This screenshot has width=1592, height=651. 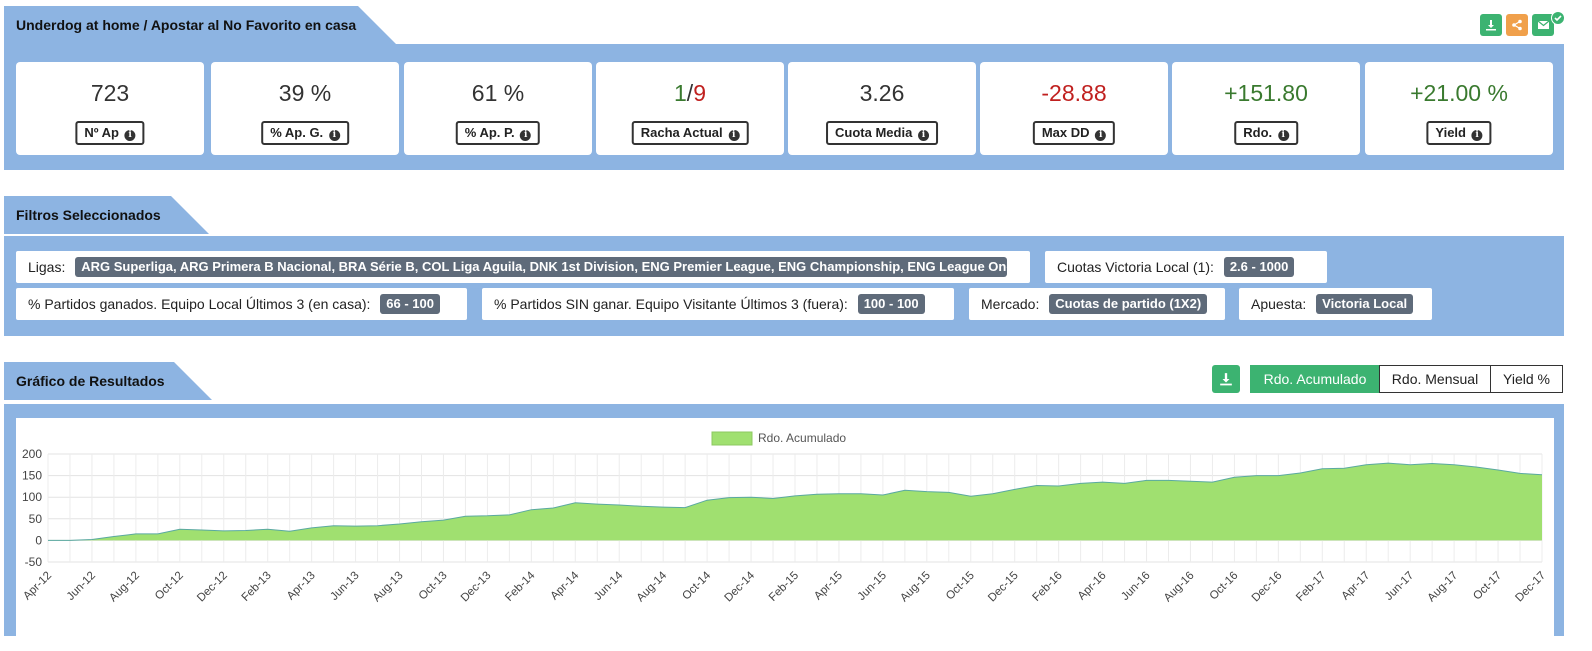 I want to click on x-tick-label: Jun-17, so click(x=1399, y=586).